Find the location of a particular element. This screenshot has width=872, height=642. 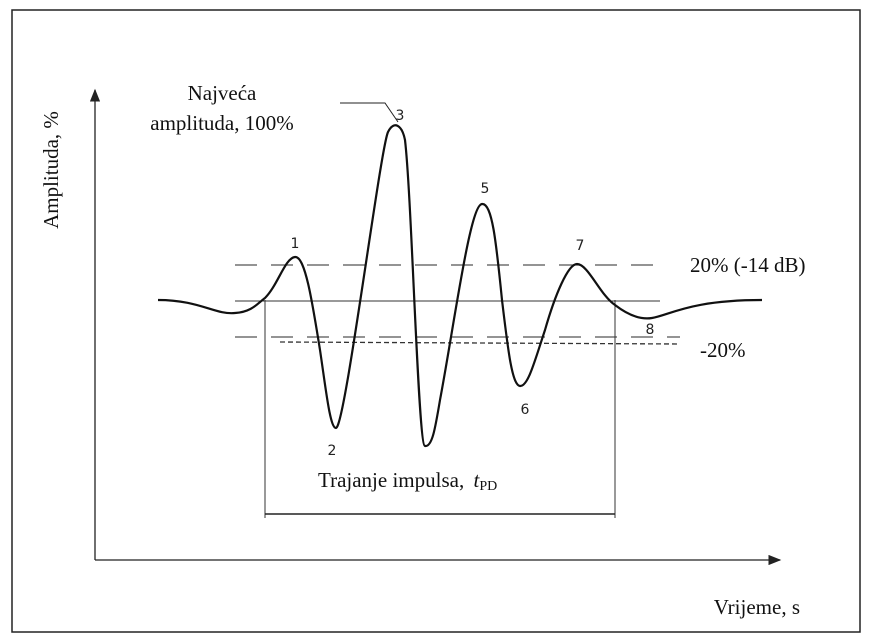

peak-label: Najveća is located at coordinates (222, 93).